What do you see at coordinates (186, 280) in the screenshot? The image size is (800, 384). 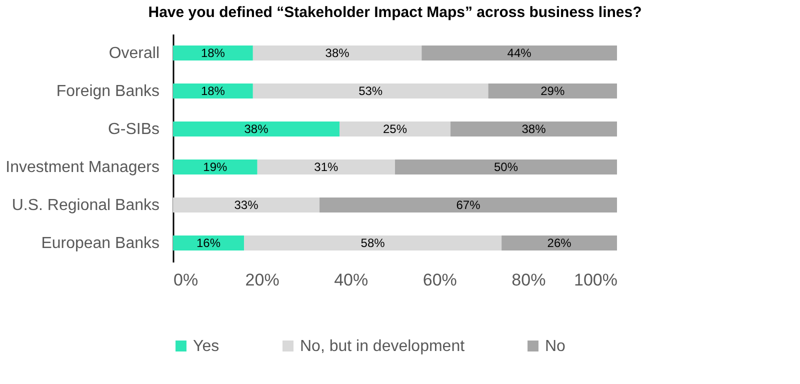 I see `x-tick-label: 0%` at bounding box center [186, 280].